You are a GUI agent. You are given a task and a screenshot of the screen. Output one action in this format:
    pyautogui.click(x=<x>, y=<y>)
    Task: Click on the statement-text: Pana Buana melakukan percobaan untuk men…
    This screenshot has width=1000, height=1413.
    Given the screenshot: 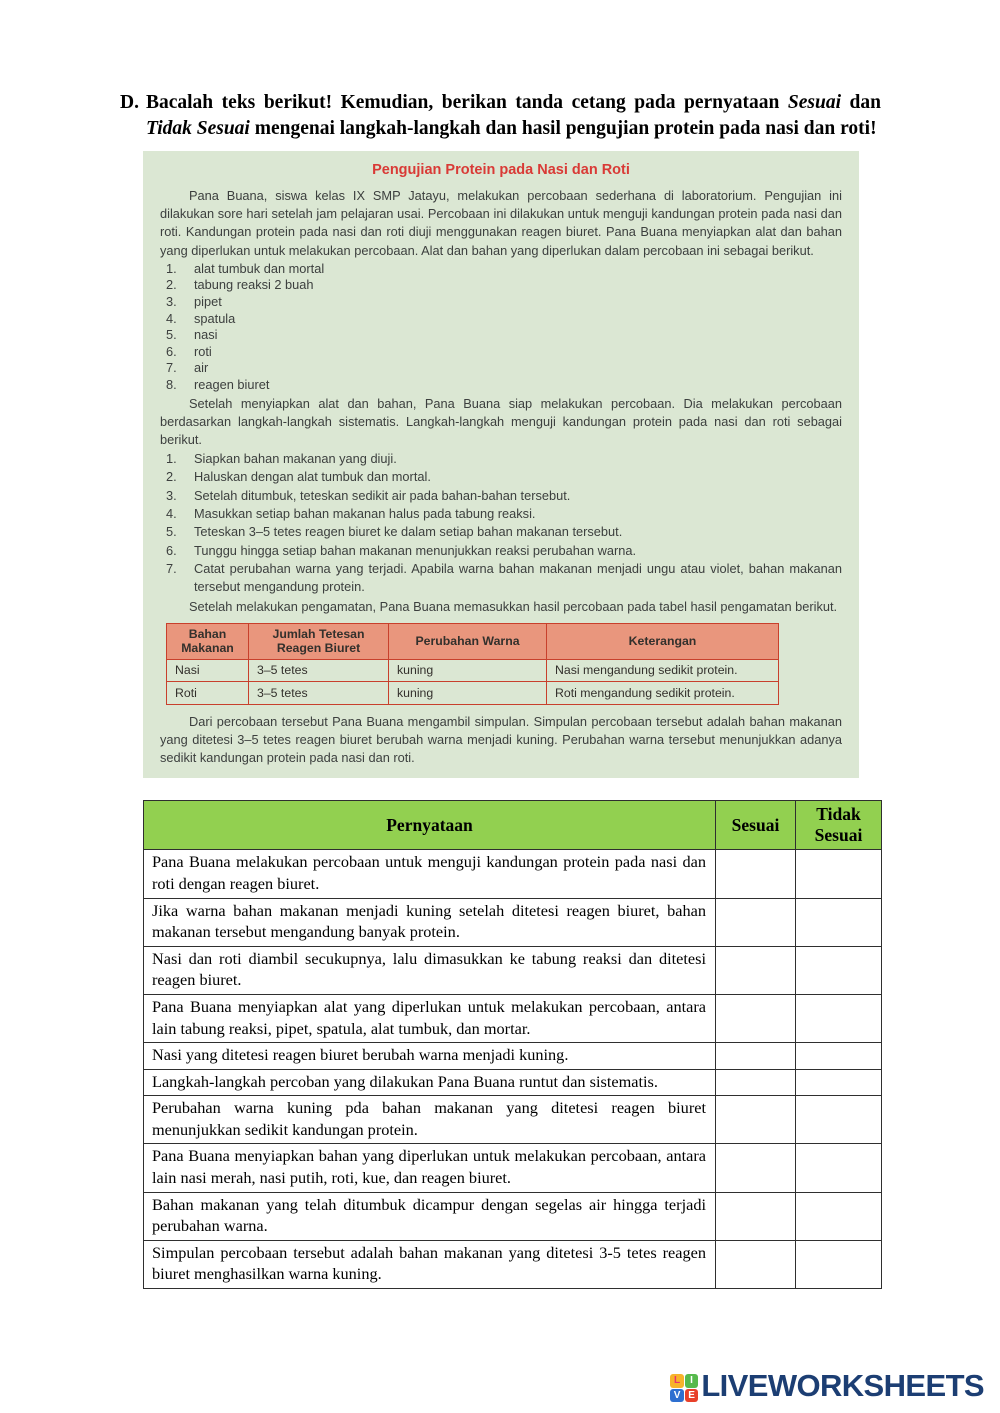 What is the action you would take?
    pyautogui.click(x=429, y=874)
    